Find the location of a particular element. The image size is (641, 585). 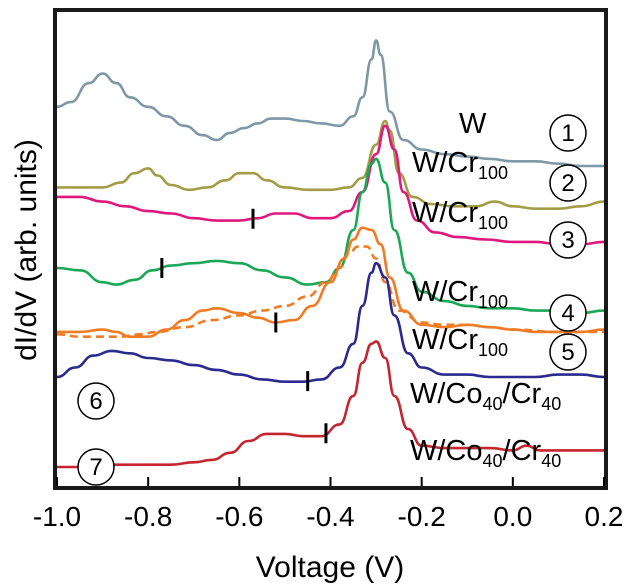

series-label-3: W/Cr100 is located at coordinates (460, 215).